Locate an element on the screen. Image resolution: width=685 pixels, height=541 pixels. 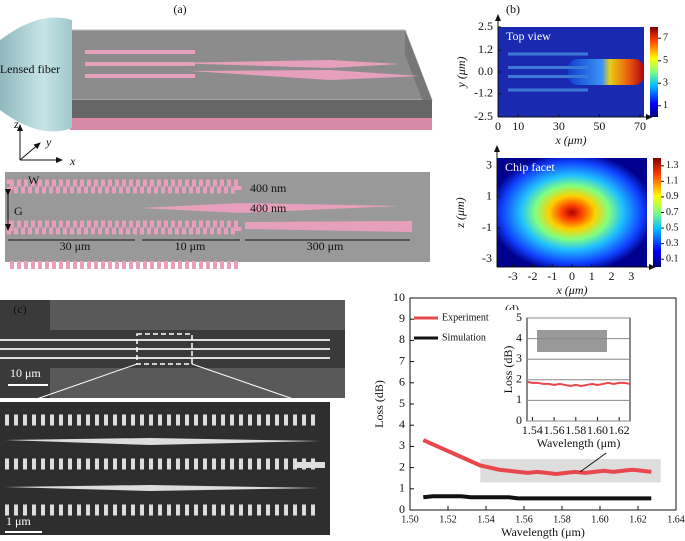
colorbar-label: 0.3 is located at coordinates (672, 243).